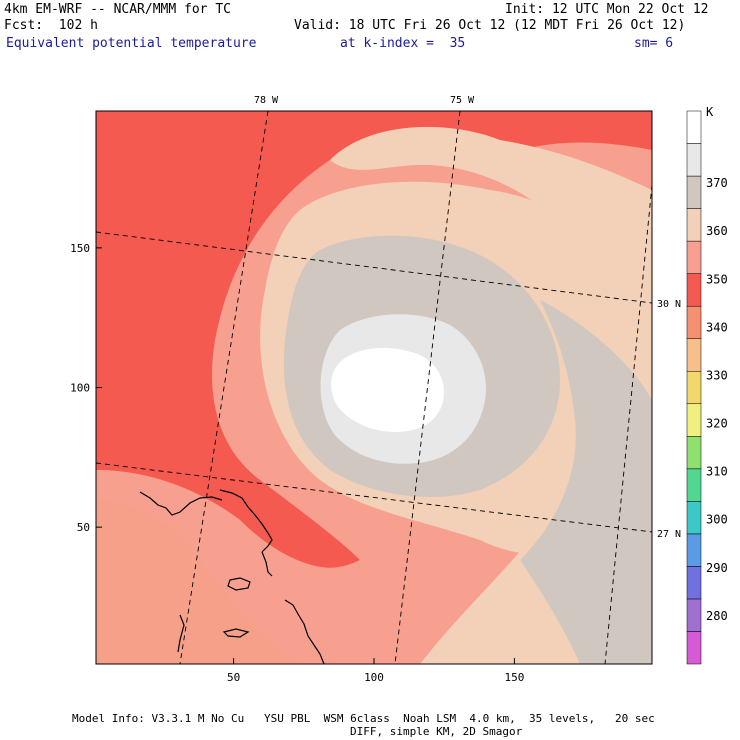 The image size is (740, 740). Describe the element at coordinates (239, 584) in the screenshot. I see `coastline-andros` at that location.